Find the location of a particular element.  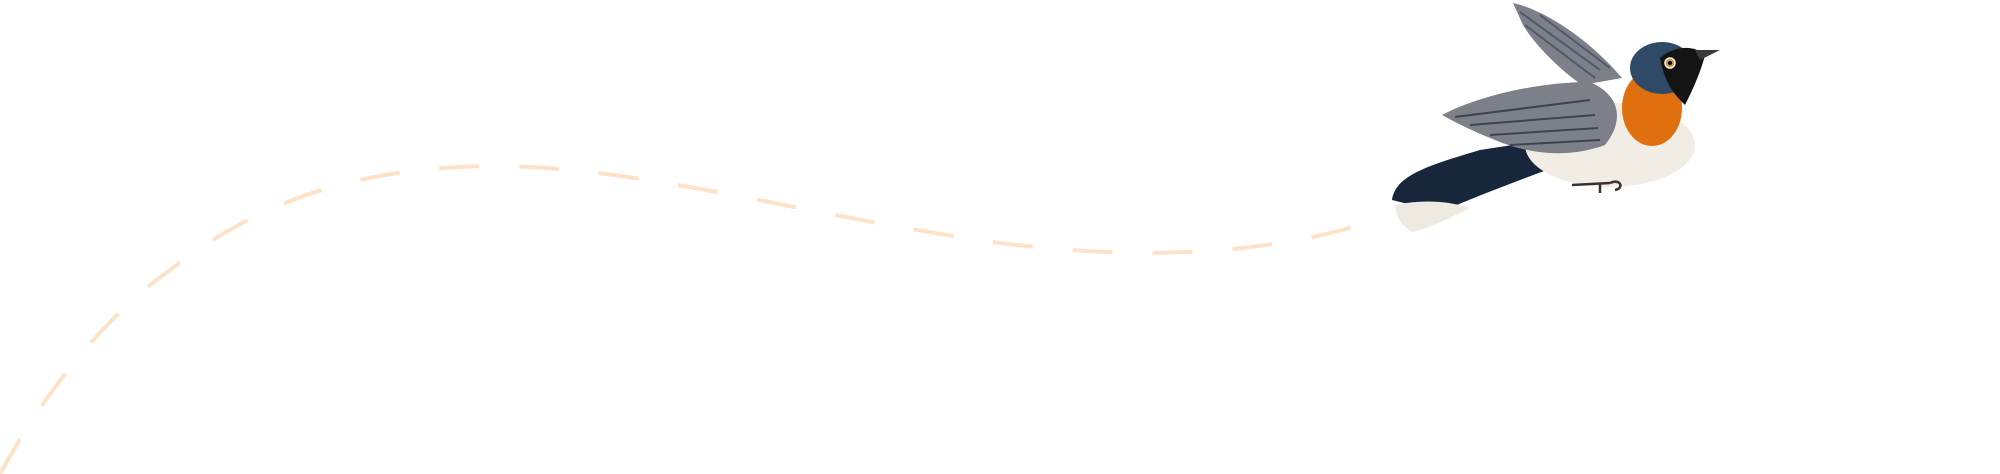

bird-illustration is located at coordinates (1556, 117).